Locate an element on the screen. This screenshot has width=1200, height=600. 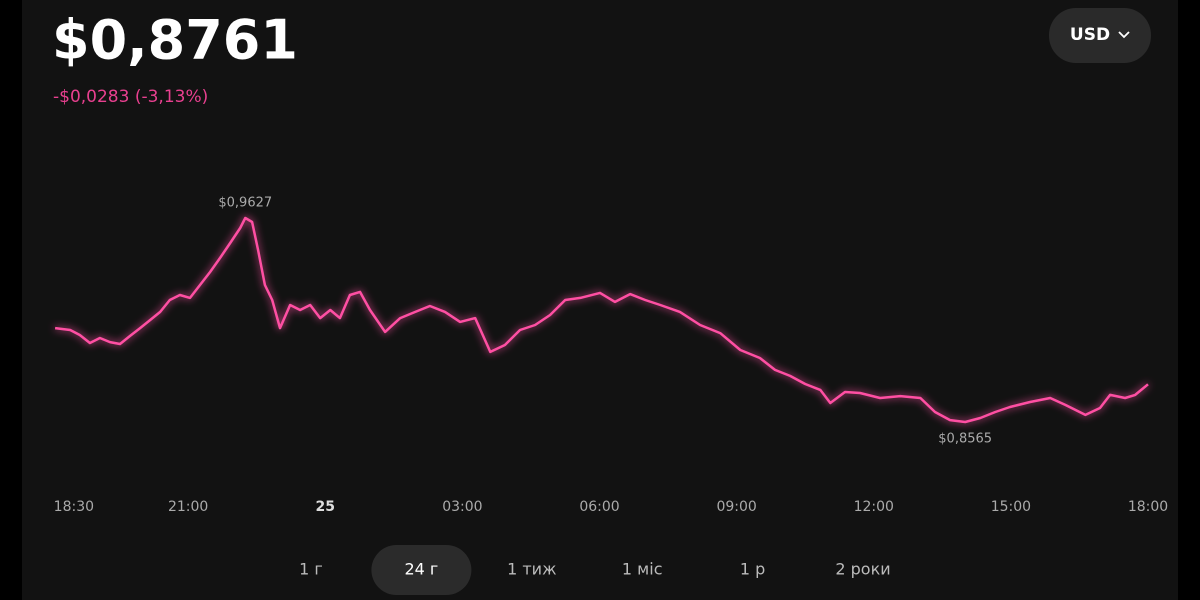
x-tick-label: 09:00 is located at coordinates (736, 507).